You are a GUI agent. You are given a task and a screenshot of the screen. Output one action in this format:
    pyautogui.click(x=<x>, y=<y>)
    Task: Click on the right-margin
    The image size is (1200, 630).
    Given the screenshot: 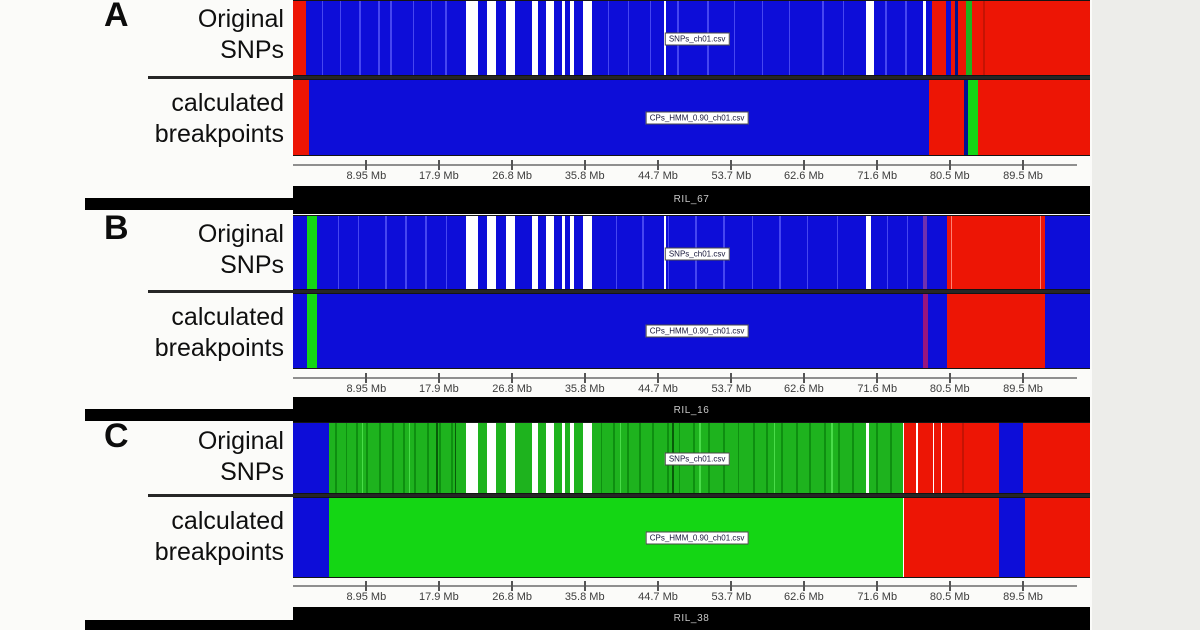 What is the action you would take?
    pyautogui.click(x=1146, y=315)
    